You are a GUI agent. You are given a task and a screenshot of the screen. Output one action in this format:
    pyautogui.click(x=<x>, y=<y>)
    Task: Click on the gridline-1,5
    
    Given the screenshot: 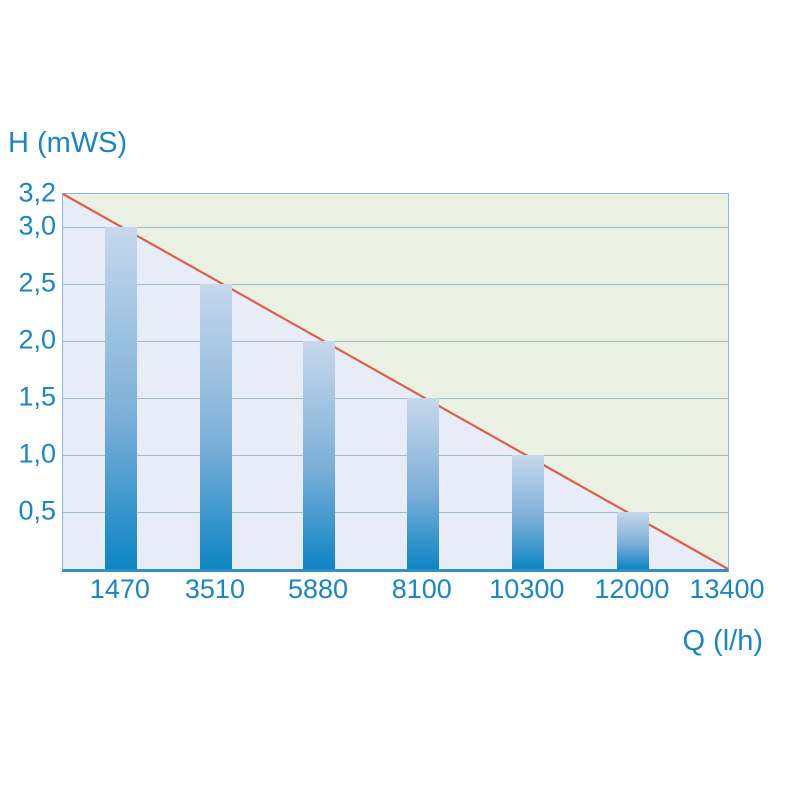 What is the action you would take?
    pyautogui.click(x=395, y=398)
    